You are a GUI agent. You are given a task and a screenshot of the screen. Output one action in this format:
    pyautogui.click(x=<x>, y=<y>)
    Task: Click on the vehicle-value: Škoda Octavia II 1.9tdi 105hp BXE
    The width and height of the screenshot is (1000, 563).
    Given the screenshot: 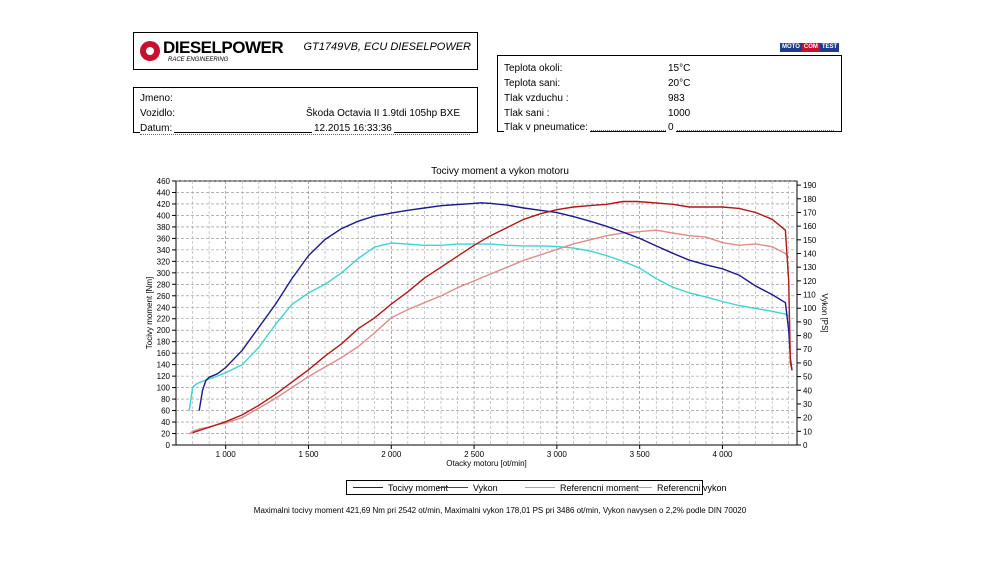 What is the action you would take?
    pyautogui.click(x=383, y=113)
    